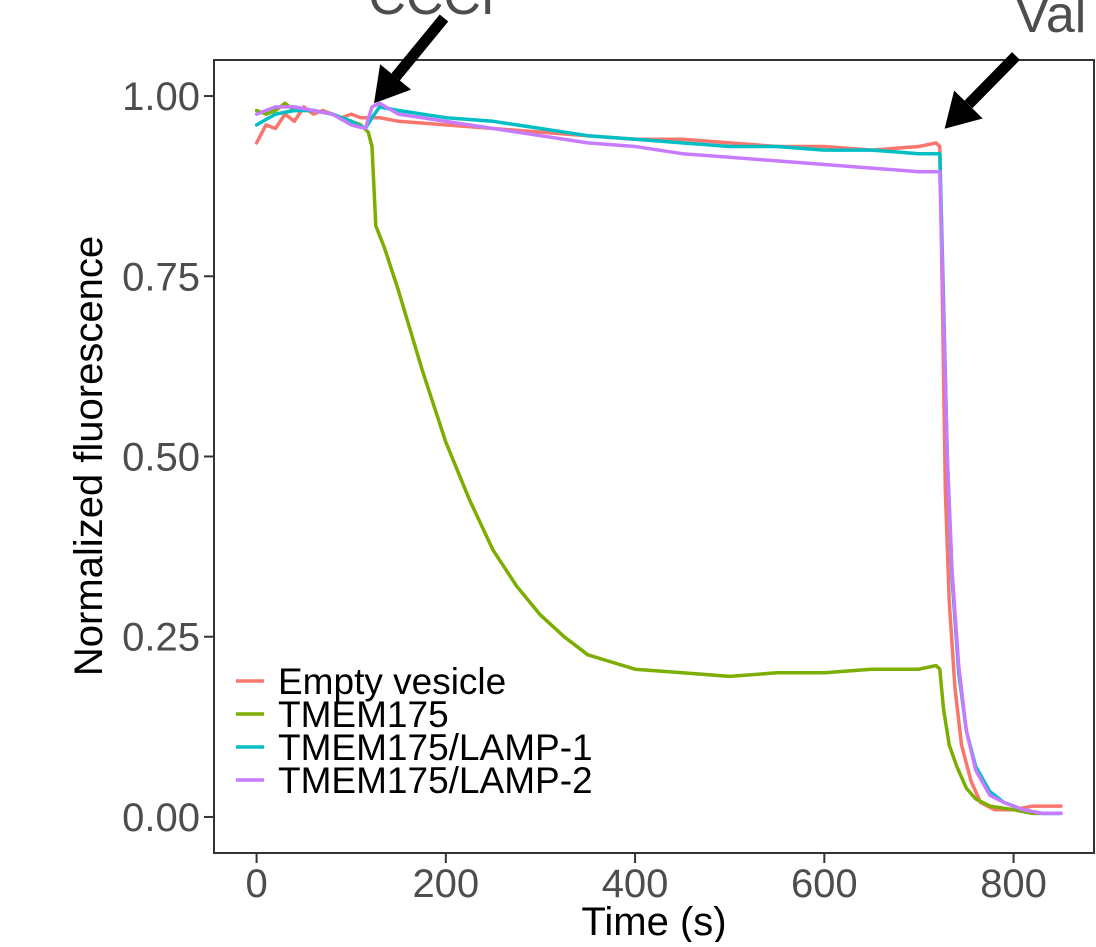  Describe the element at coordinates (363, 714) in the screenshot. I see `legend-label-tmem175: TMEM175` at that location.